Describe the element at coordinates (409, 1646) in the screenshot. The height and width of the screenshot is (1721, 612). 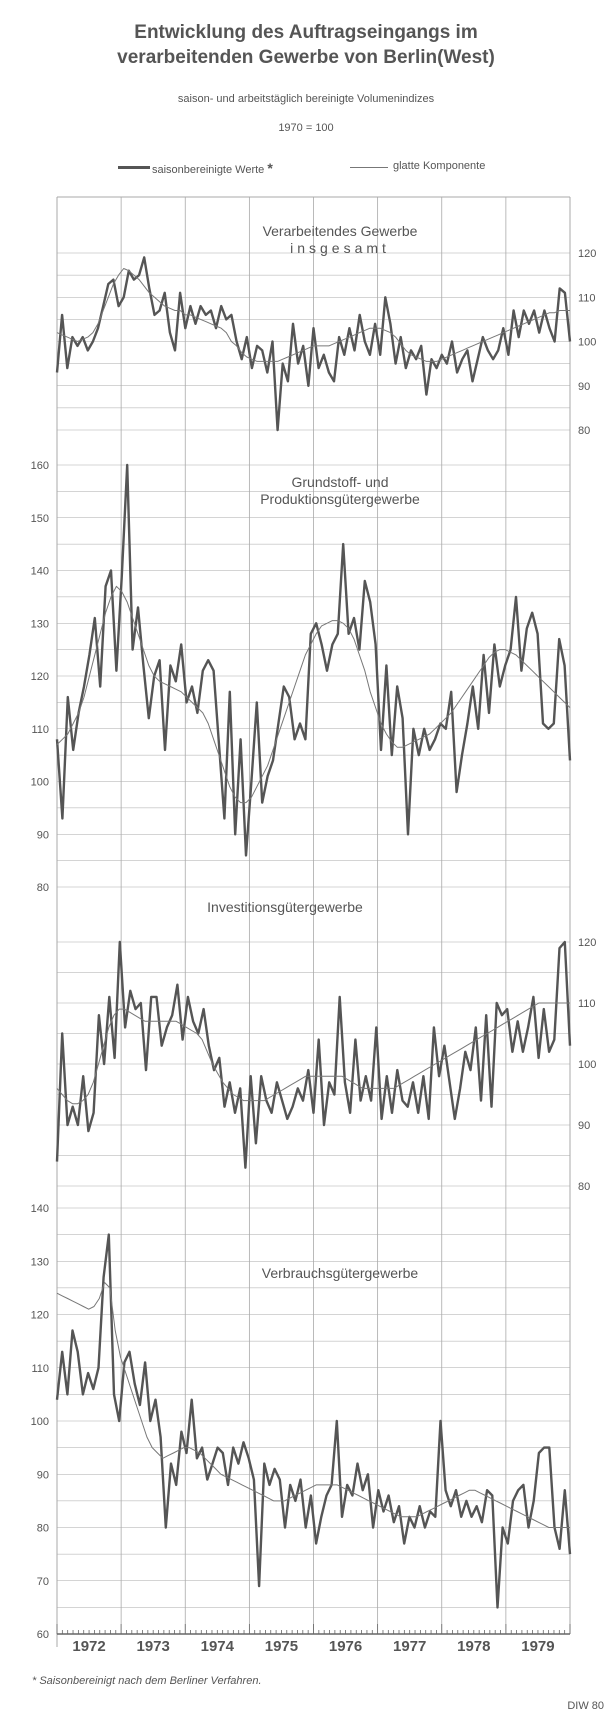
I see `x-tick-label: 1977` at that location.